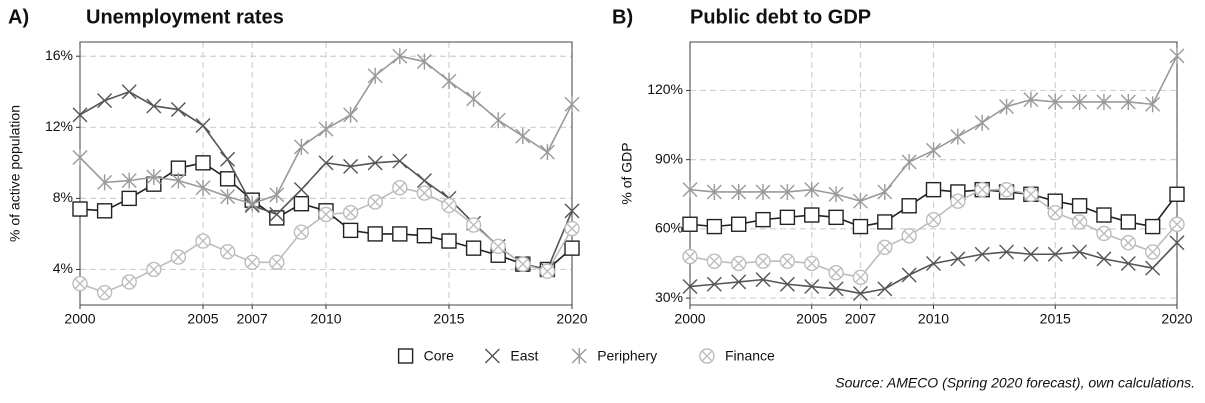  I want to click on chart-title: Unemployment rates, so click(185, 17).